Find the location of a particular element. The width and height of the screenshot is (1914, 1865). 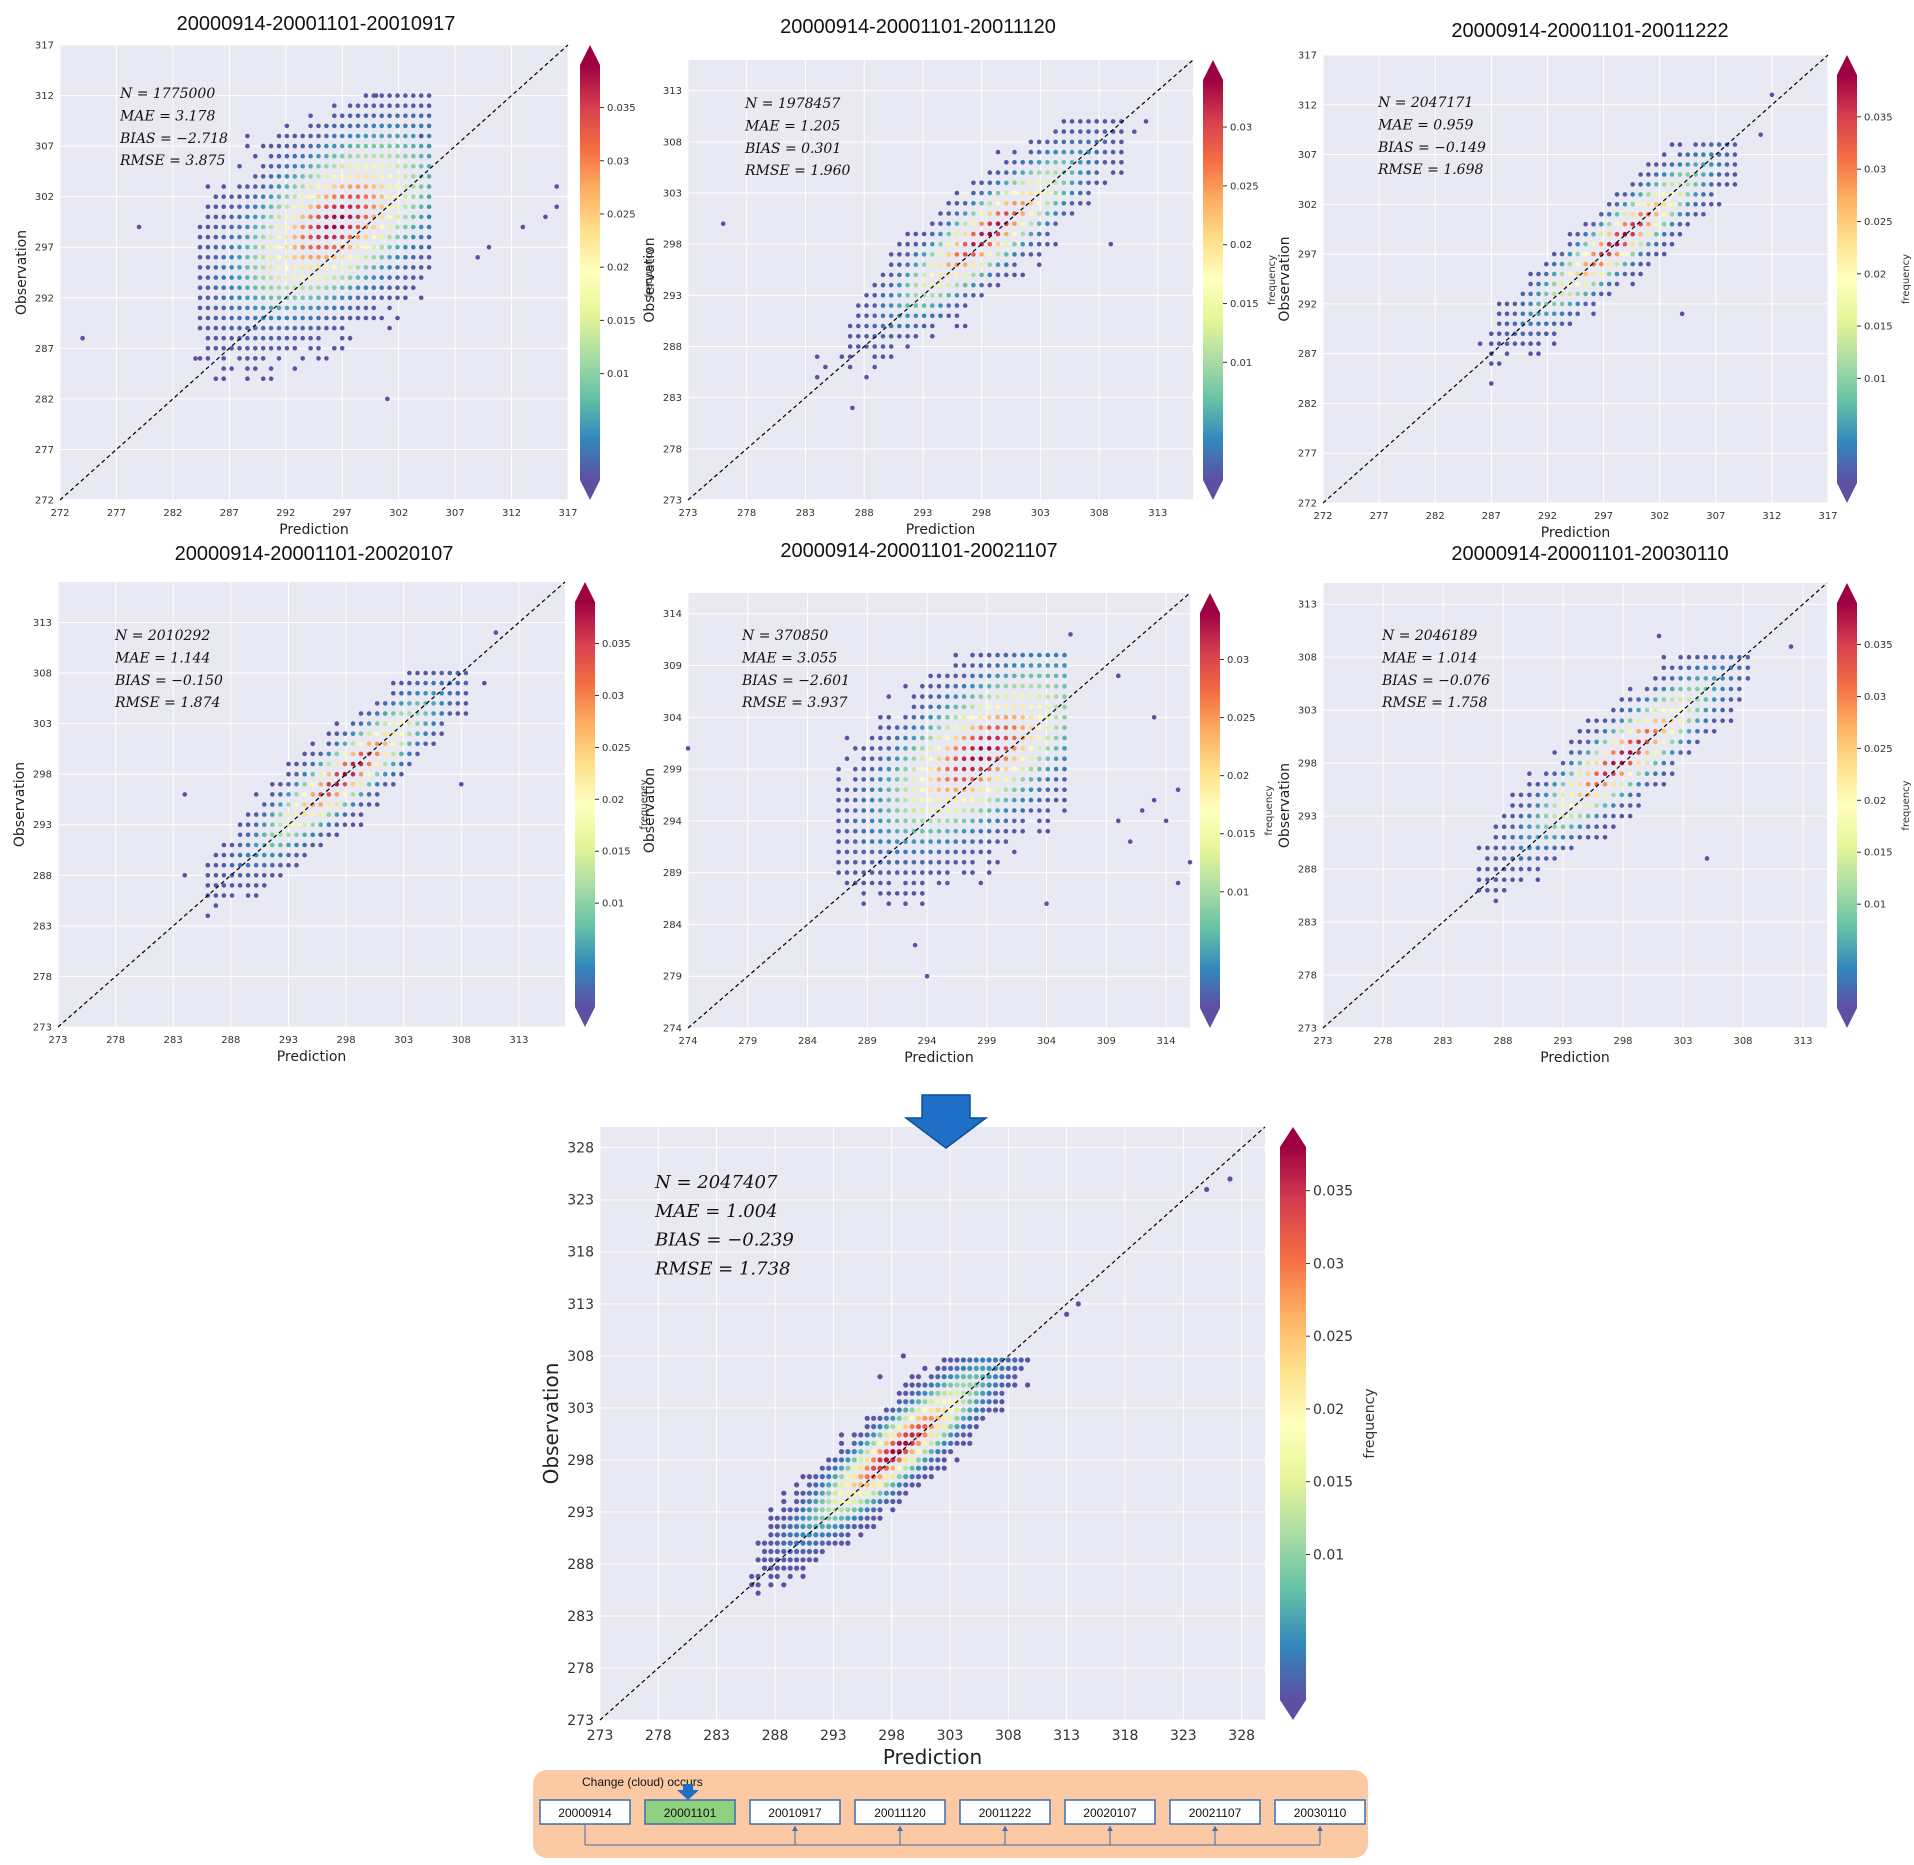

y-tick-label: 287 is located at coordinates (44, 349).